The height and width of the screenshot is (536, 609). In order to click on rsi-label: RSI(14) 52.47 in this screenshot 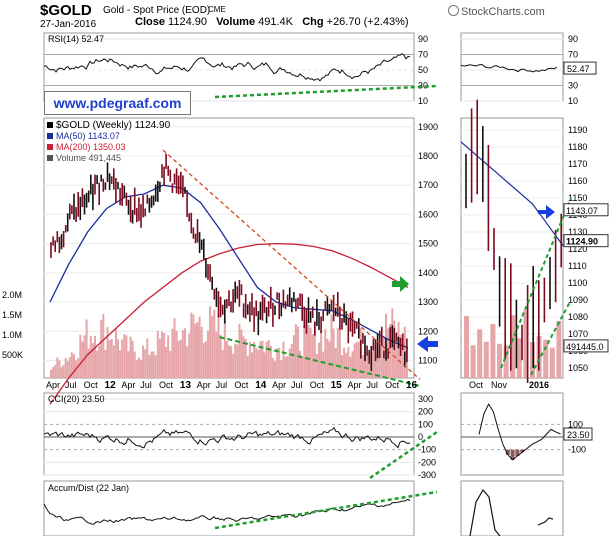, I will do `click(76, 39)`.